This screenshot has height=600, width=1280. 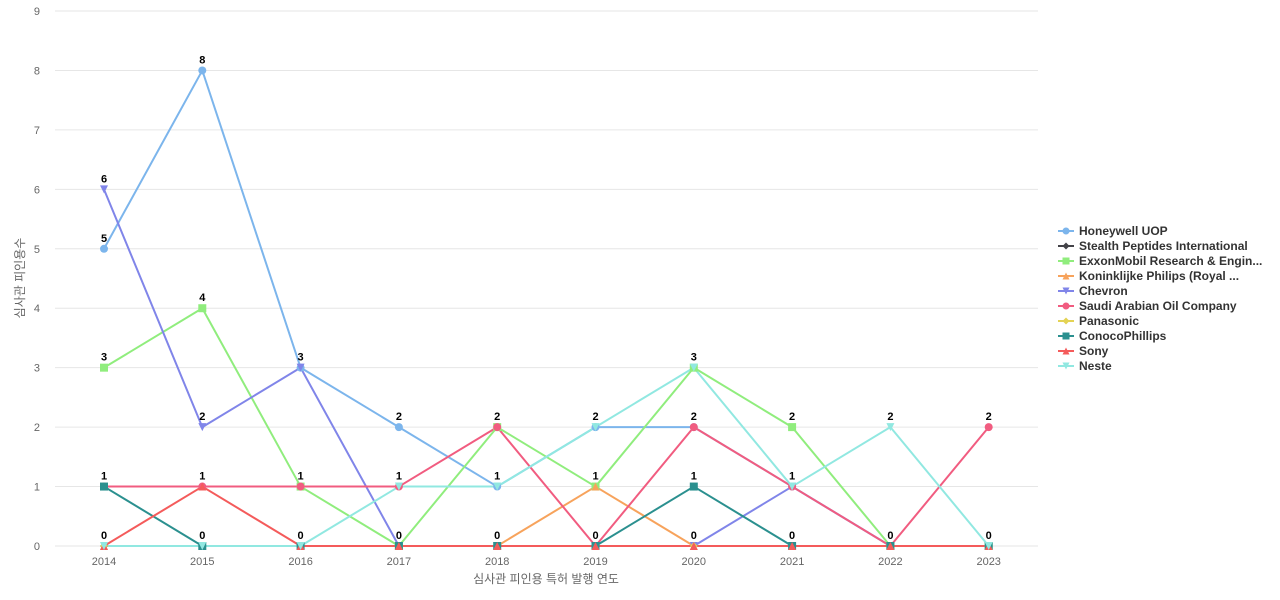 I want to click on legend-item: Saudi Arabian Oil Company, so click(x=1147, y=306).